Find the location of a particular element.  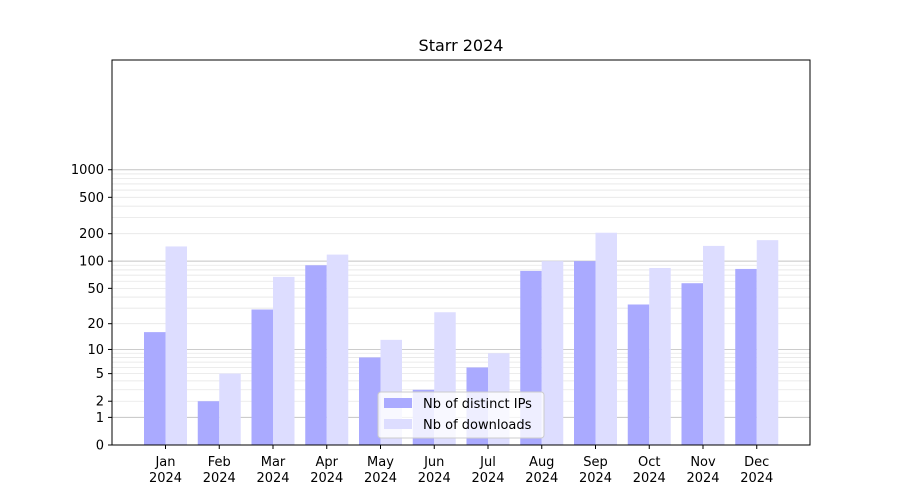

y-tick-label: 10 is located at coordinates (95, 350).